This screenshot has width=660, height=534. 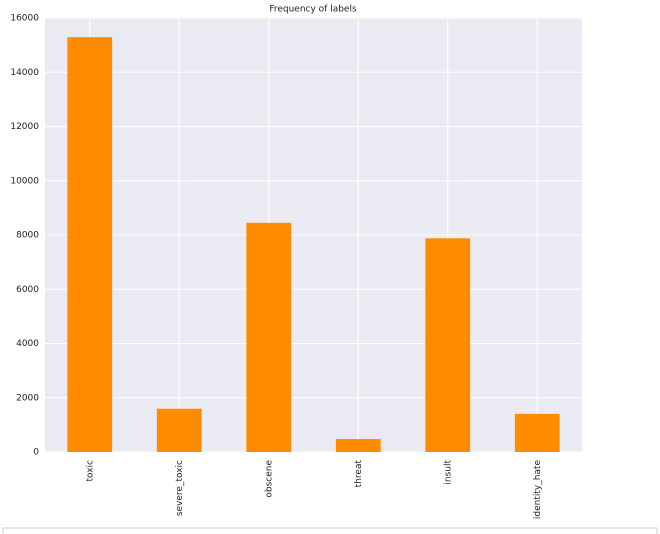 What do you see at coordinates (24, 19) in the screenshot?
I see `y-tick-label: 16000` at bounding box center [24, 19].